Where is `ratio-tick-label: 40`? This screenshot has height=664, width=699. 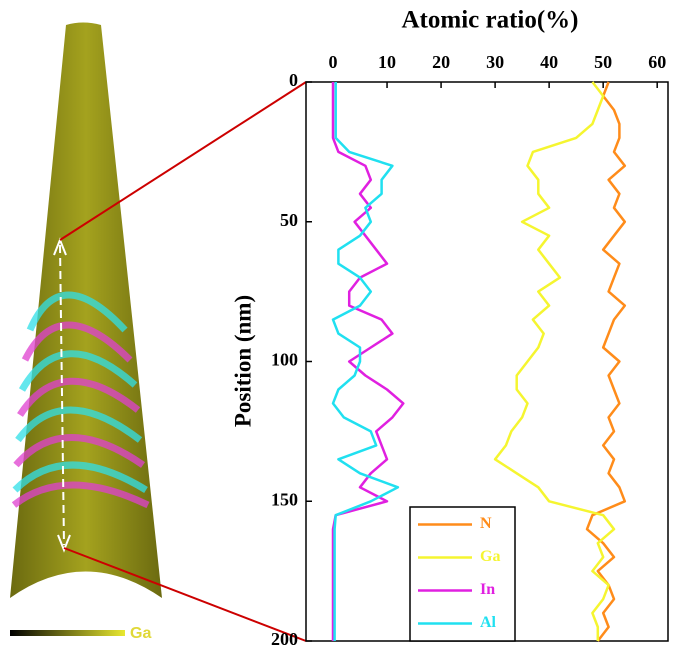
ratio-tick-label: 40 is located at coordinates (549, 62).